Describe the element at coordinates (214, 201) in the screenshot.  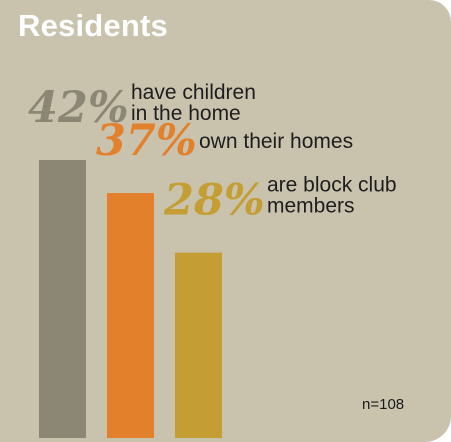
I see `value-label-are-block-club-members: 28%` at that location.